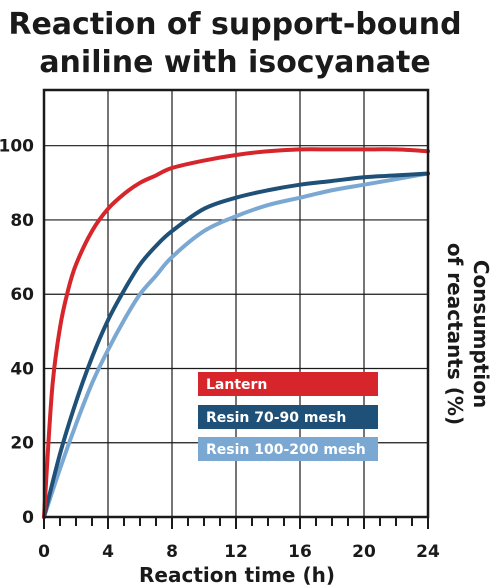 This screenshot has width=500, height=588. Describe the element at coordinates (22, 369) in the screenshot. I see `y-tick-label: 40` at that location.